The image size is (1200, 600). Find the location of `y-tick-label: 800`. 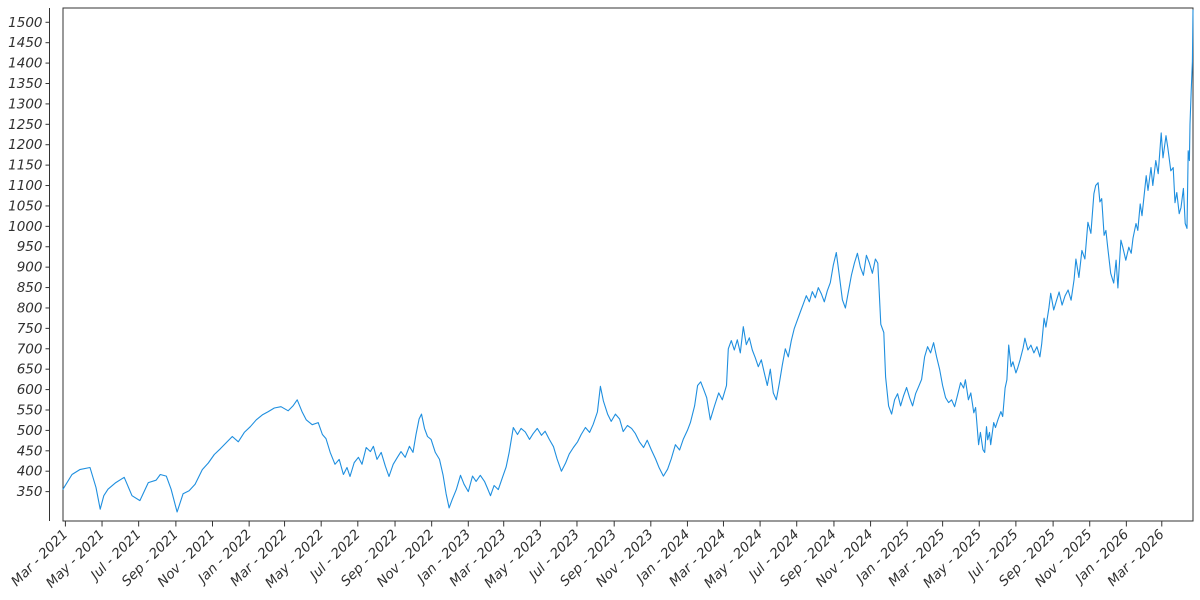

y-tick-label: 800 is located at coordinates (30, 308).